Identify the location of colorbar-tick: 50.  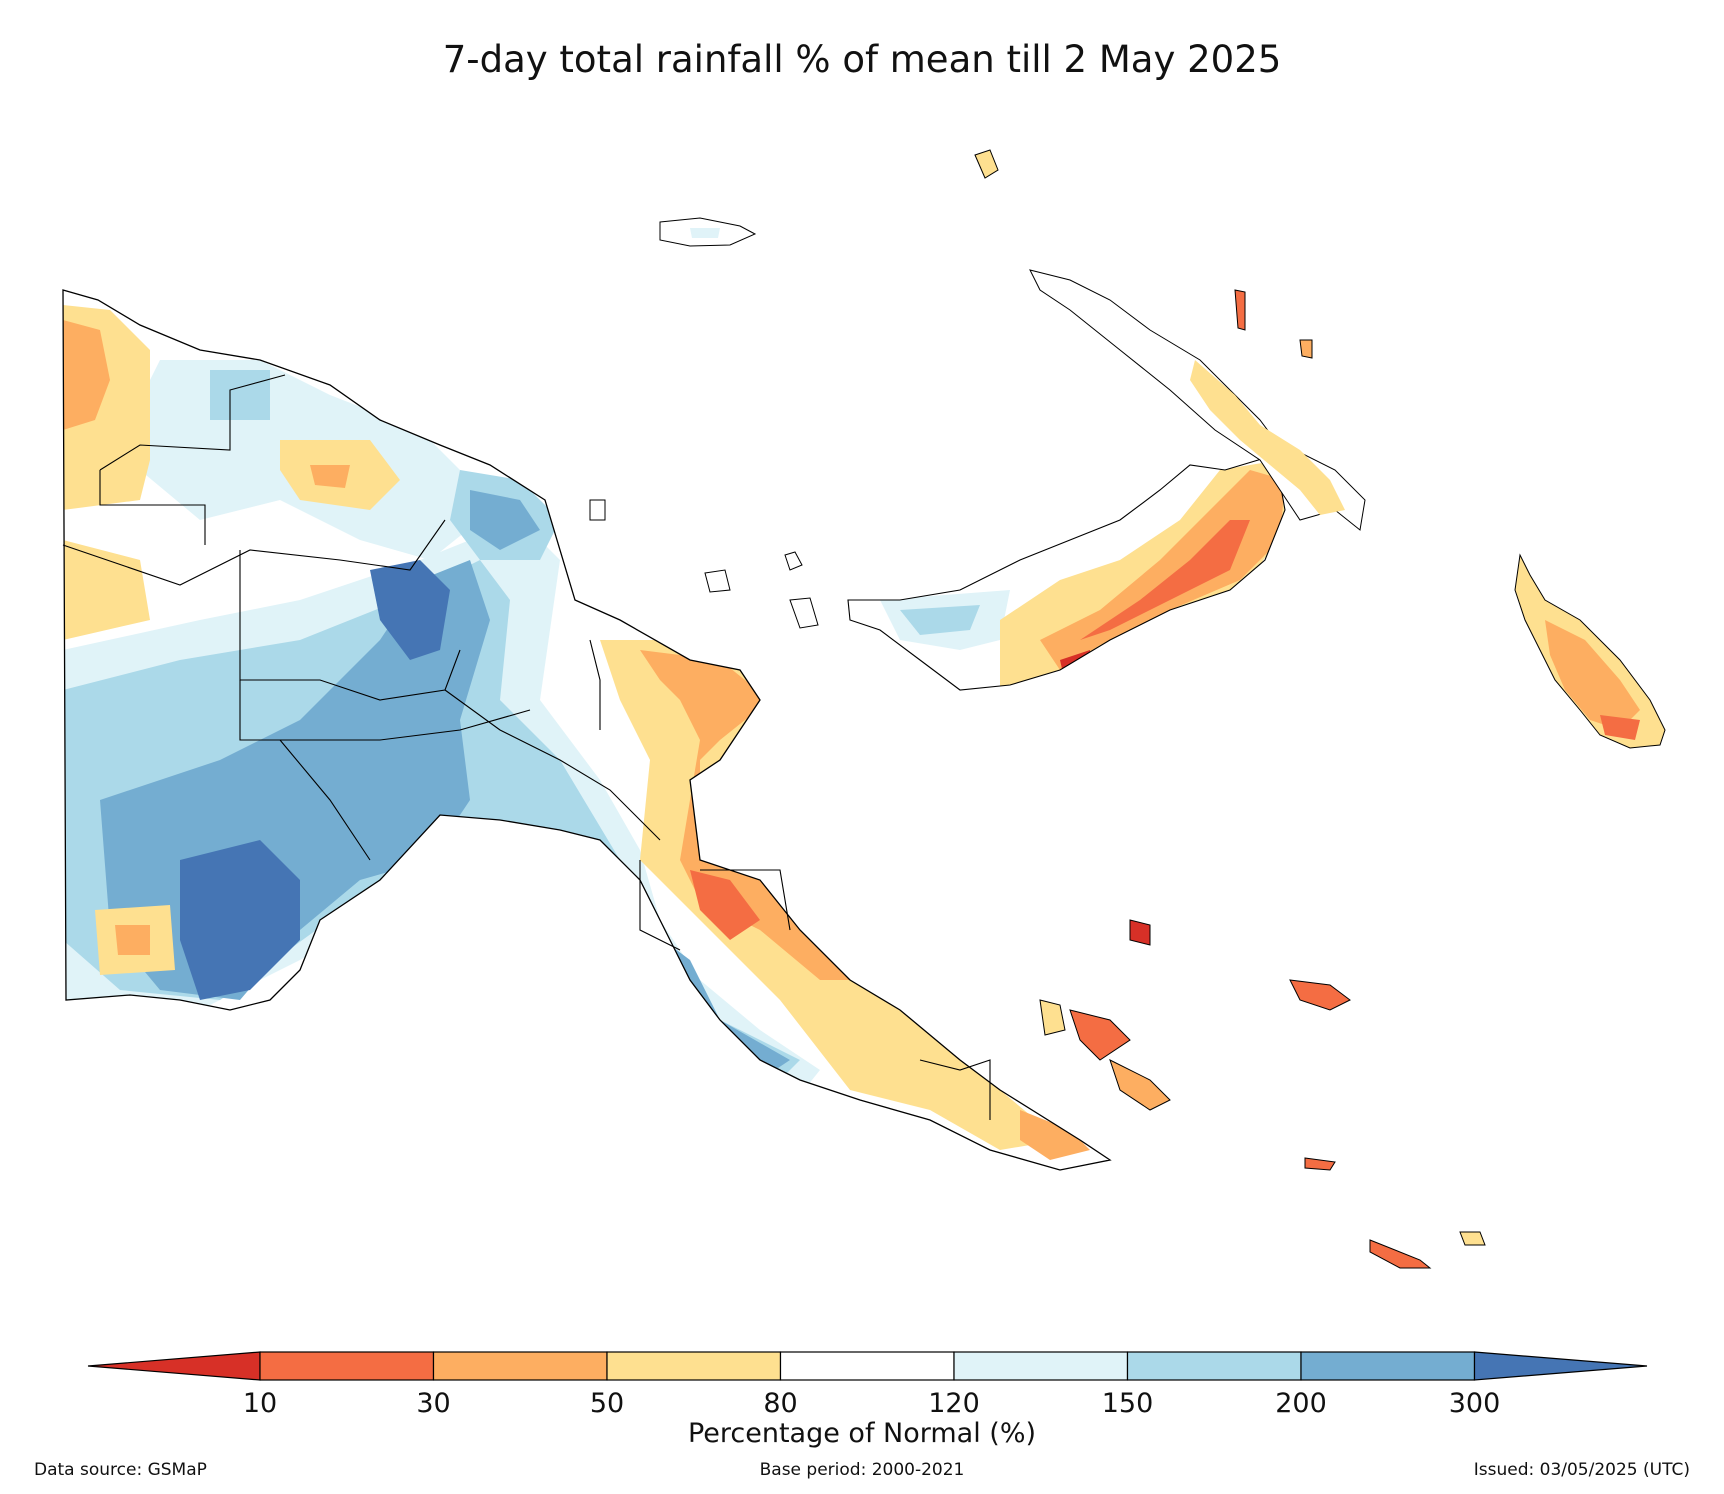
(607, 1403).